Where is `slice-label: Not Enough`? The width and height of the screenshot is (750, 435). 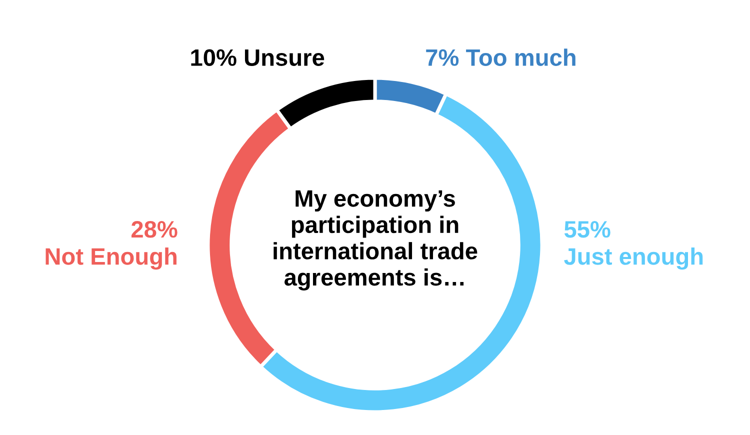
slice-label: Not Enough is located at coordinates (111, 259).